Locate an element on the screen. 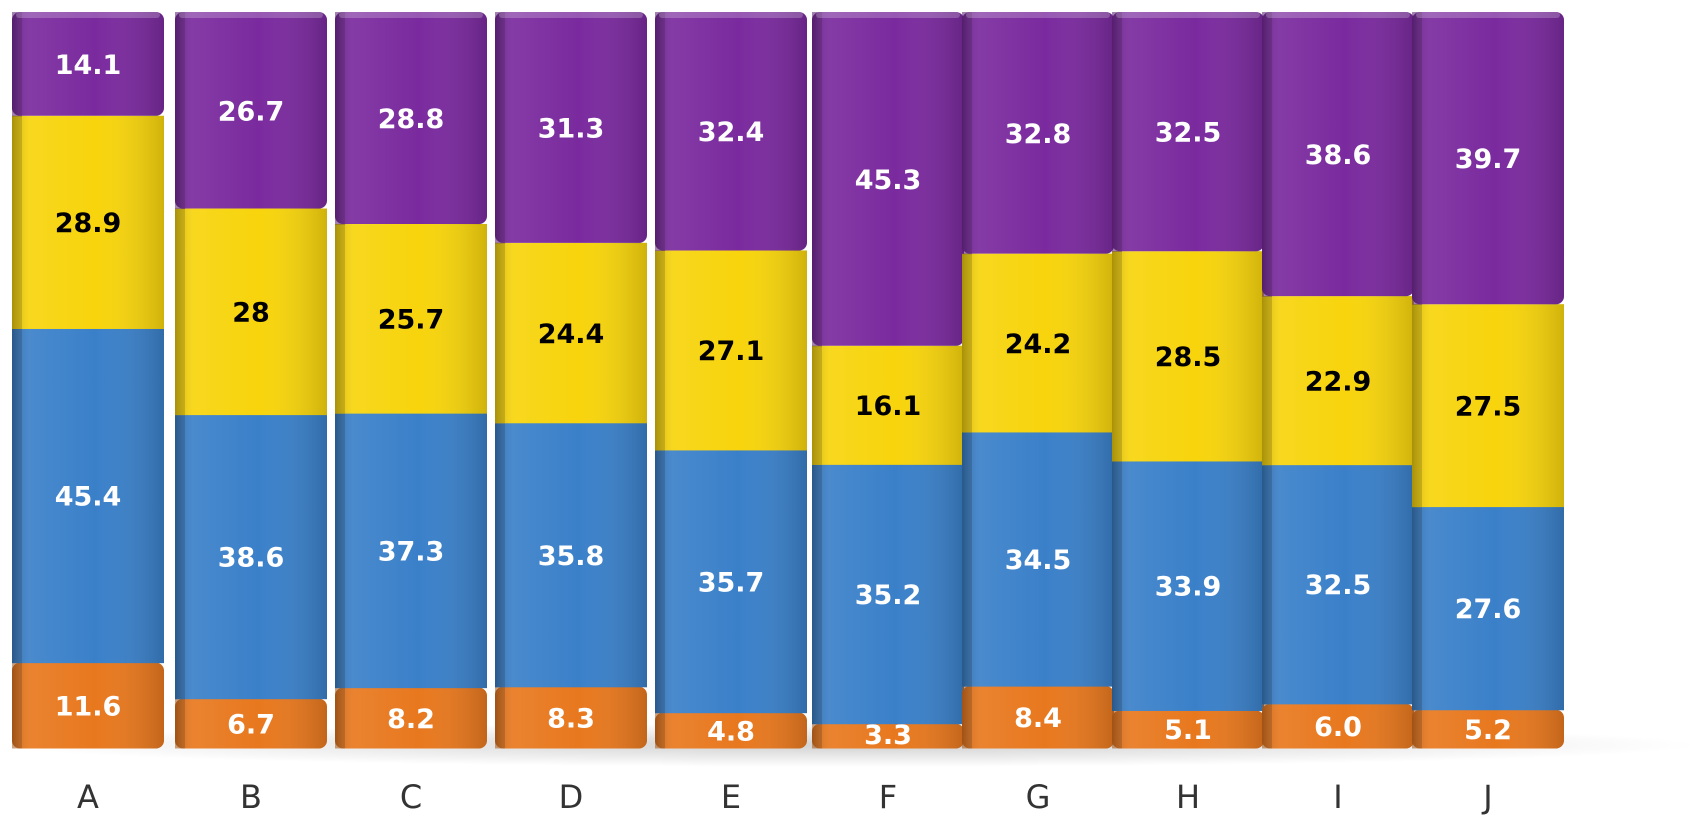 Image resolution: width=1703 pixels, height=819 pixels. bar-segment: 31.3 is located at coordinates (571, 128).